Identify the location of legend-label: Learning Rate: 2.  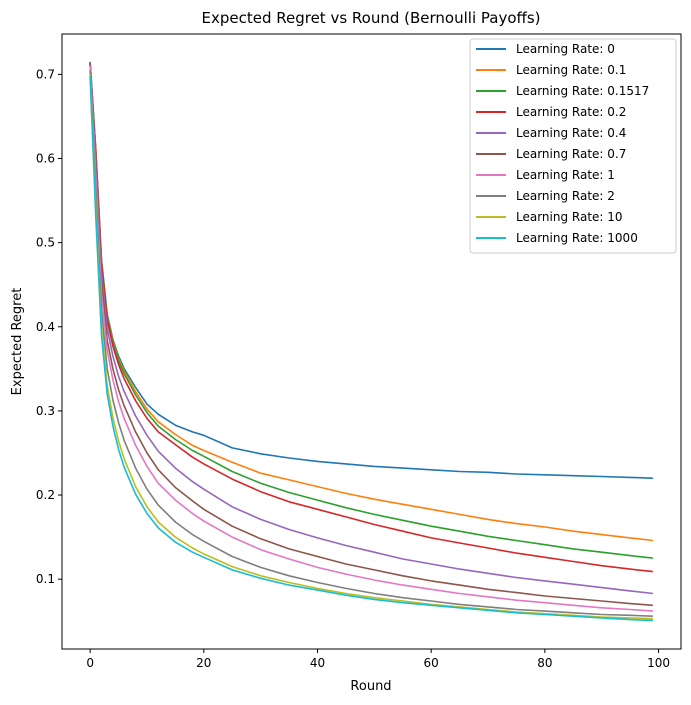
(565, 196).